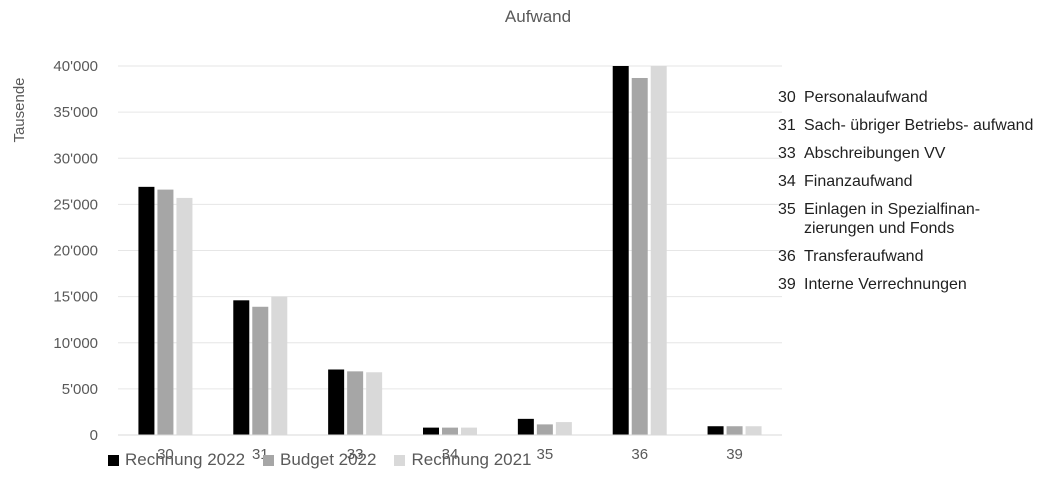 This screenshot has width=1046, height=492. I want to click on description-text: Personalaufwand, so click(866, 97).